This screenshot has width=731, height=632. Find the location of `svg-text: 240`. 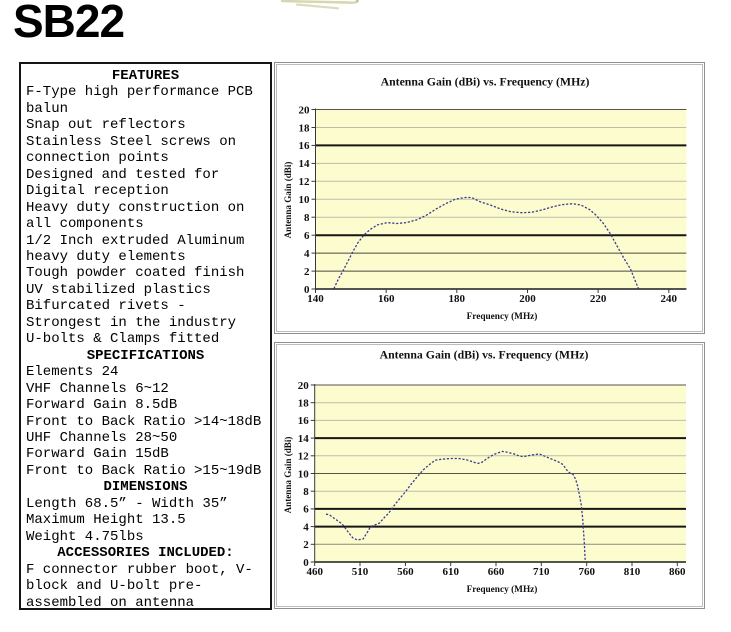

svg-text: 240 is located at coordinates (669, 299).